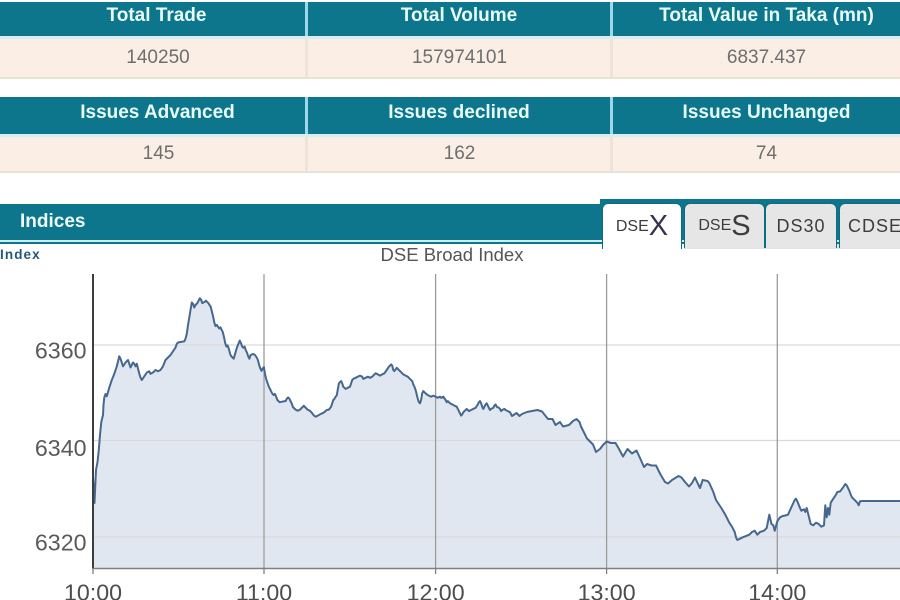 The image size is (900, 600). Describe the element at coordinates (264, 590) in the screenshot. I see `svg-text: 11:00` at that location.